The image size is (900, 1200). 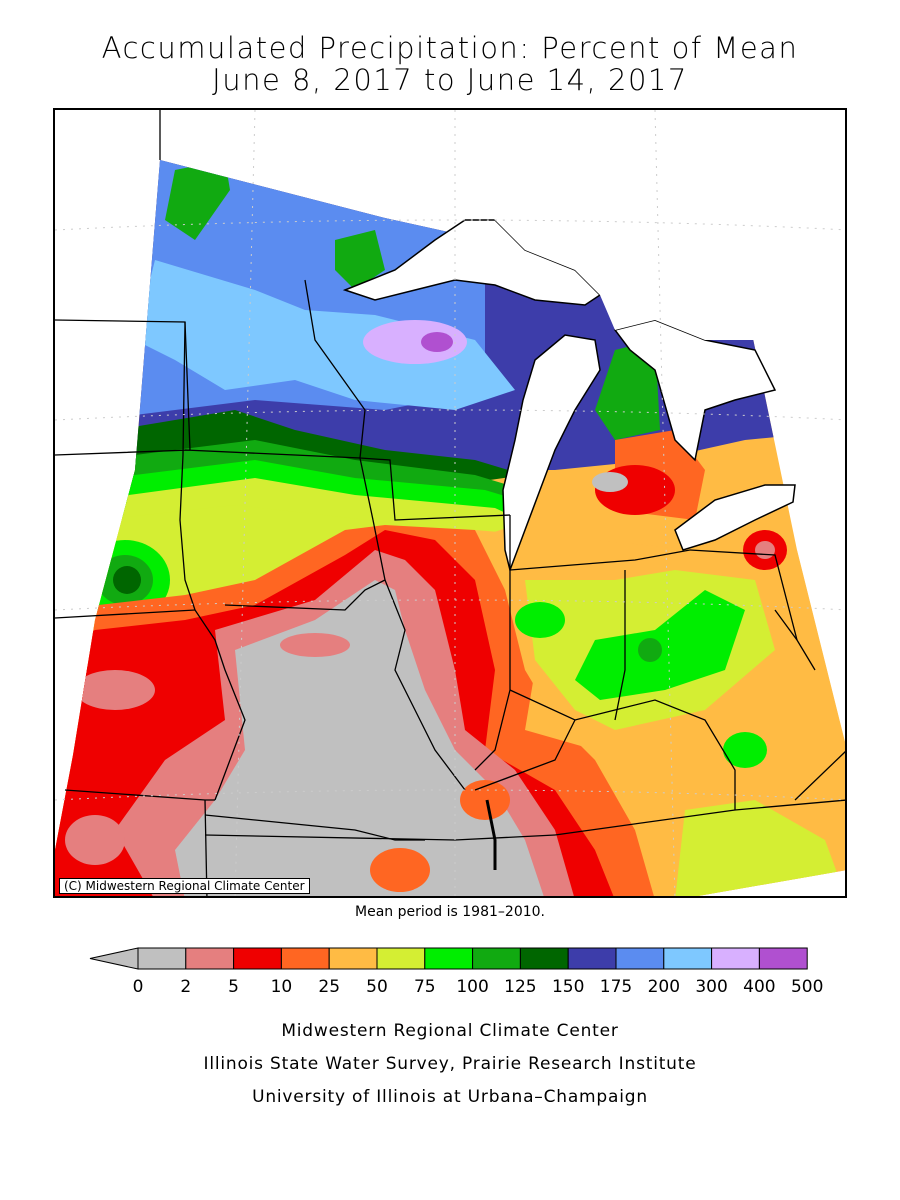 I want to click on lake-erie, so click(x=735, y=517).